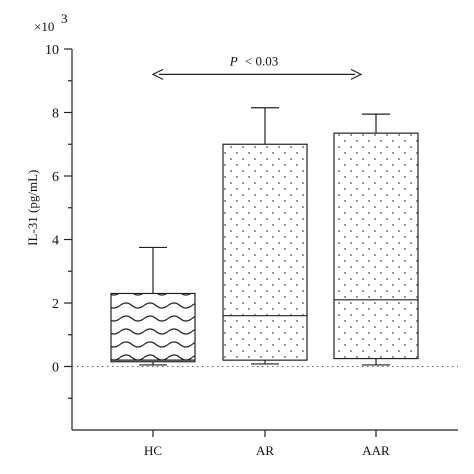 The width and height of the screenshot is (474, 474). I want to click on significance-p-label: P, so click(233, 60).